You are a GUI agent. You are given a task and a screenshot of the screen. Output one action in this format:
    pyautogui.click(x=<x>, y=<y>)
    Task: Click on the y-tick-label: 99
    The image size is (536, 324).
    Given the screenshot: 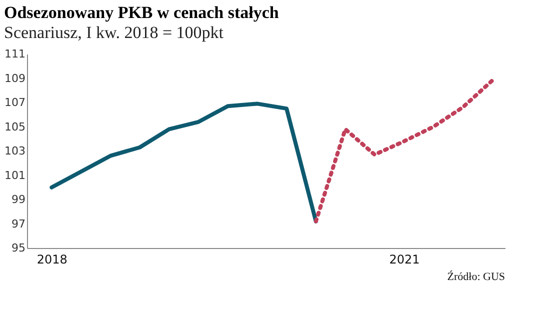 What is the action you would take?
    pyautogui.click(x=19, y=199)
    